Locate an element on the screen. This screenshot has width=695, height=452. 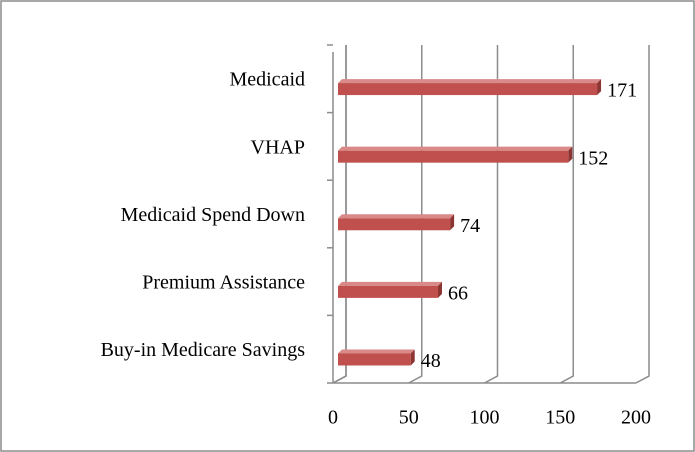
data-label: 152 is located at coordinates (593, 158).